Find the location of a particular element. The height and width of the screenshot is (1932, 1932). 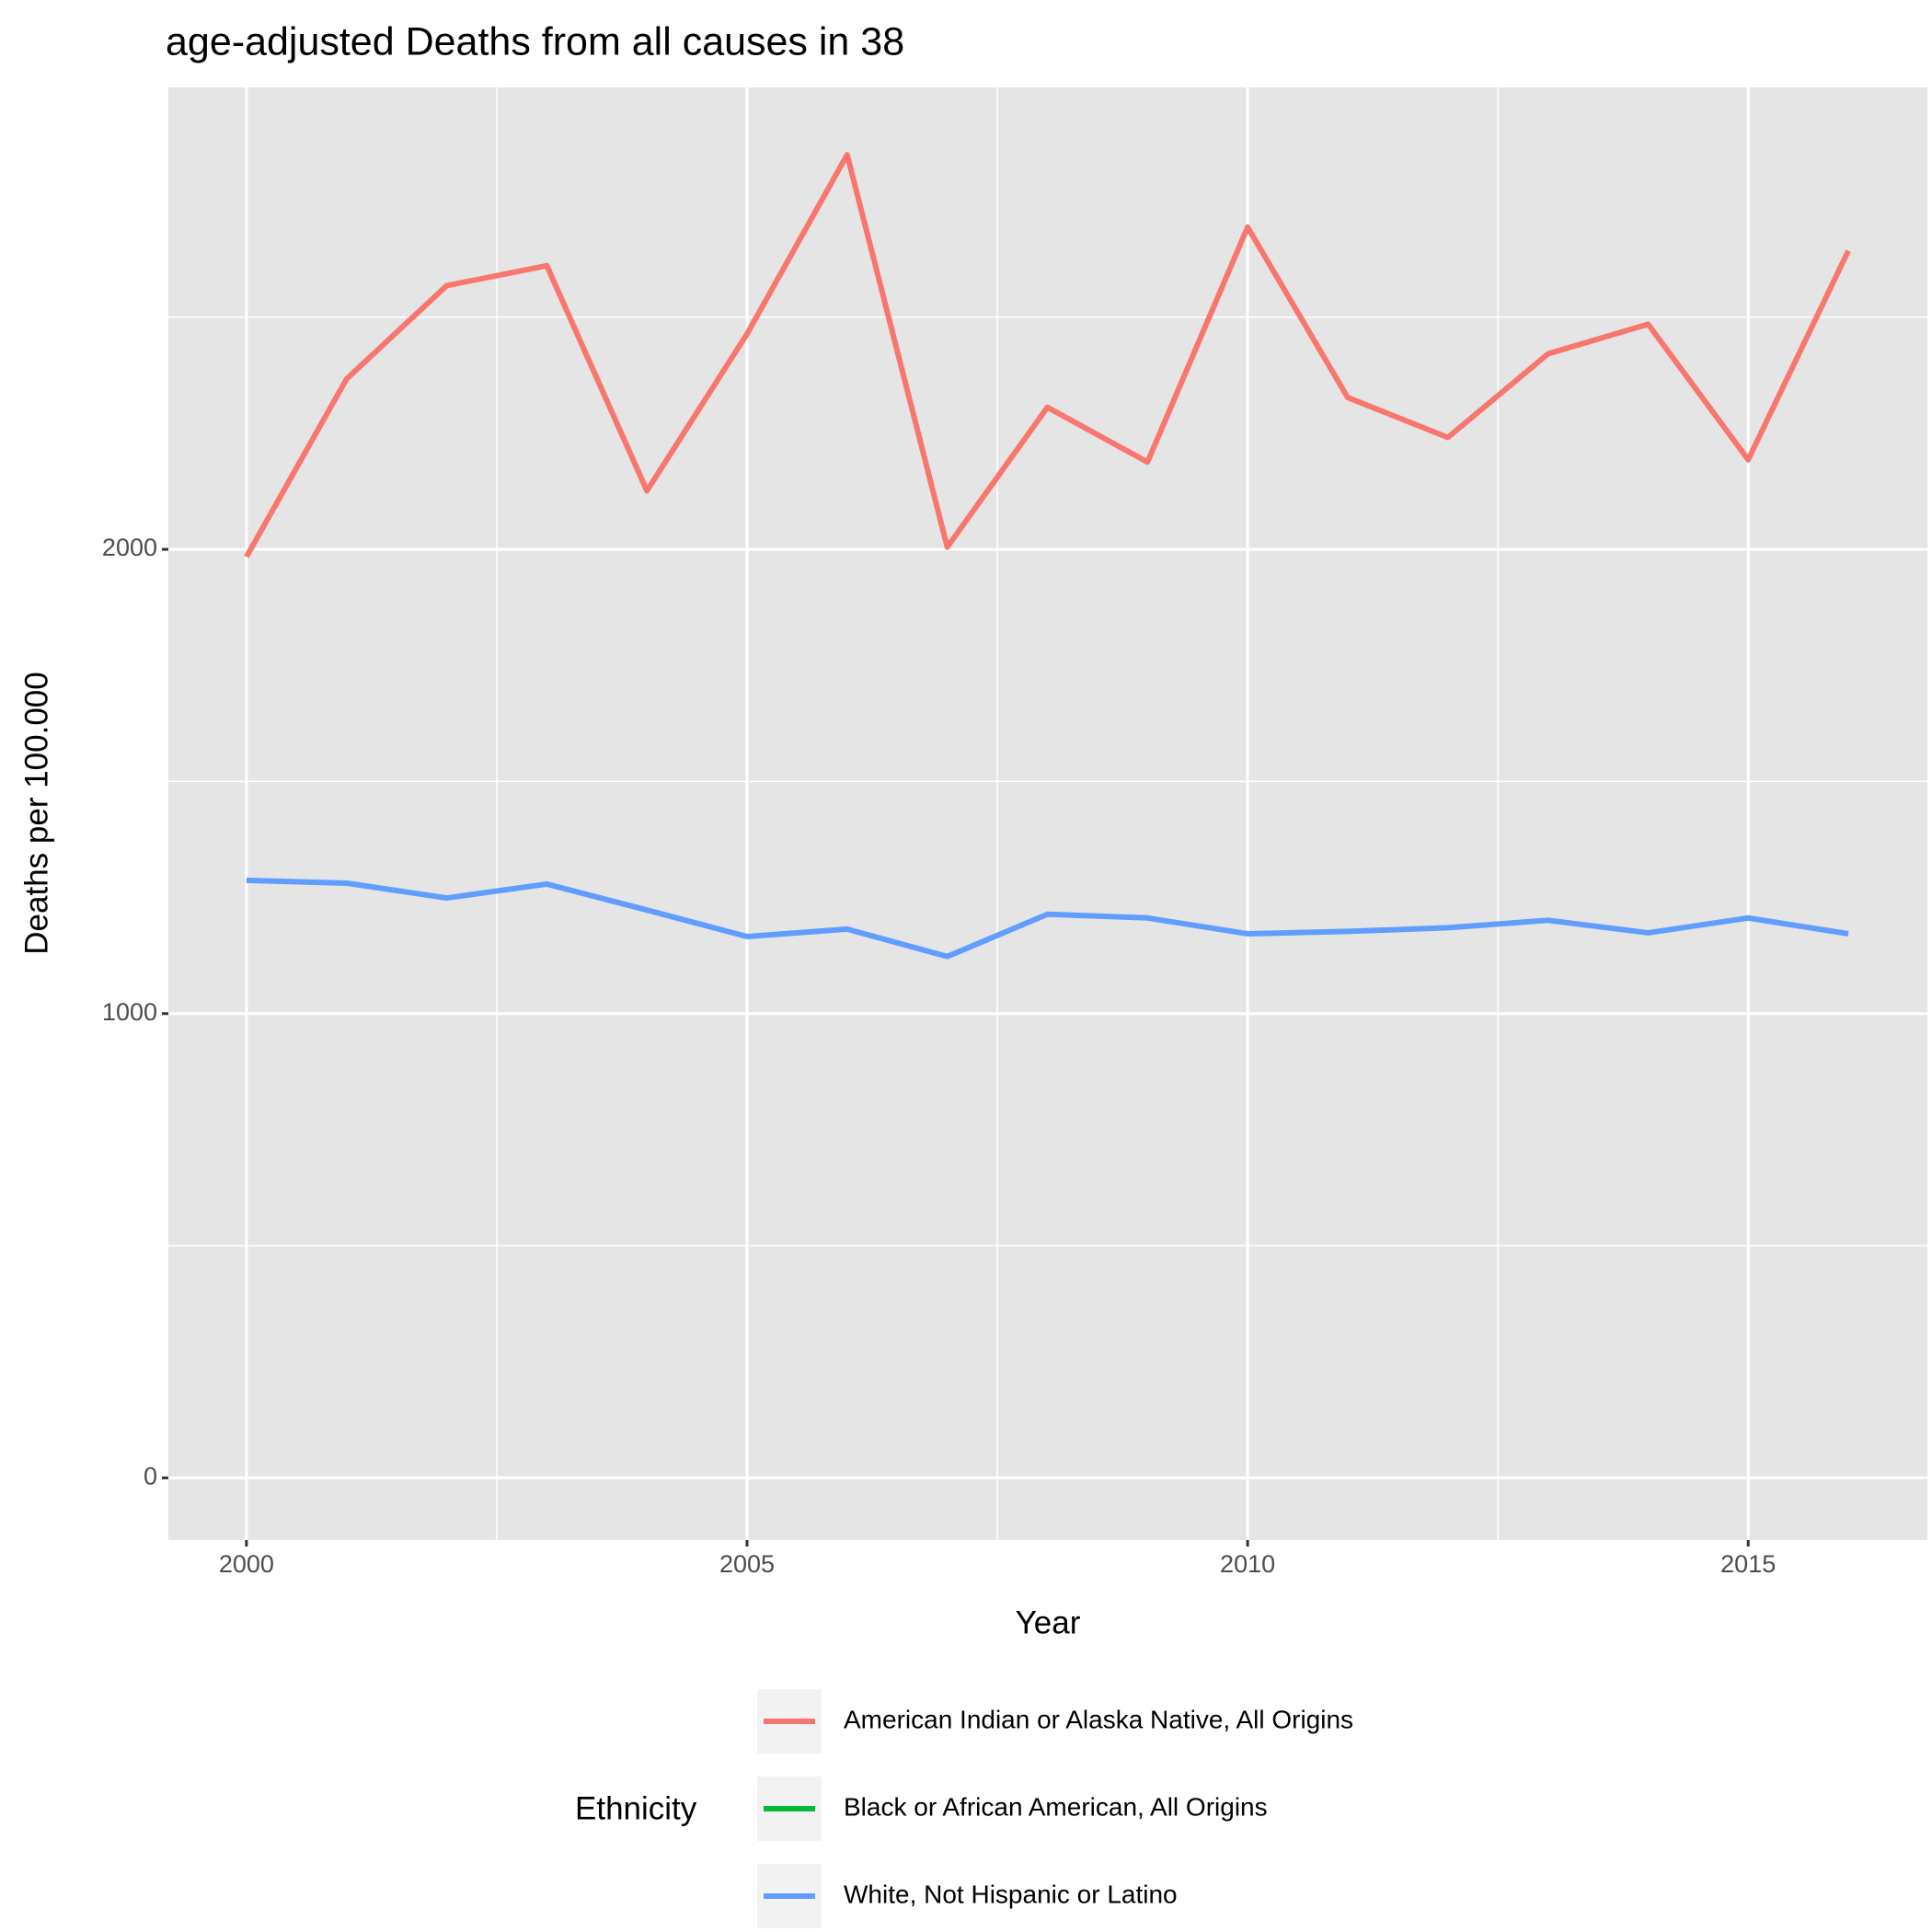

x-tick-label: 2010 is located at coordinates (1247, 1564).